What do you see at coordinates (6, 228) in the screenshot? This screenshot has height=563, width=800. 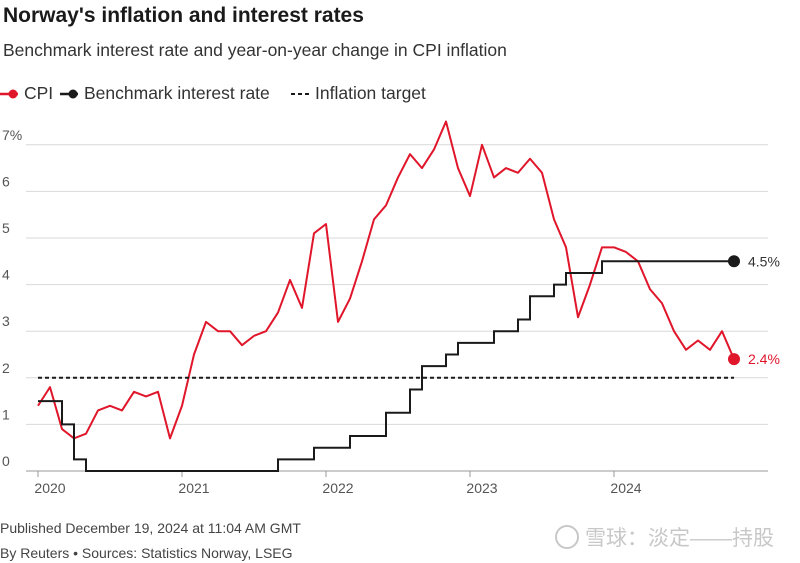 I see `y-tick-label: 5` at bounding box center [6, 228].